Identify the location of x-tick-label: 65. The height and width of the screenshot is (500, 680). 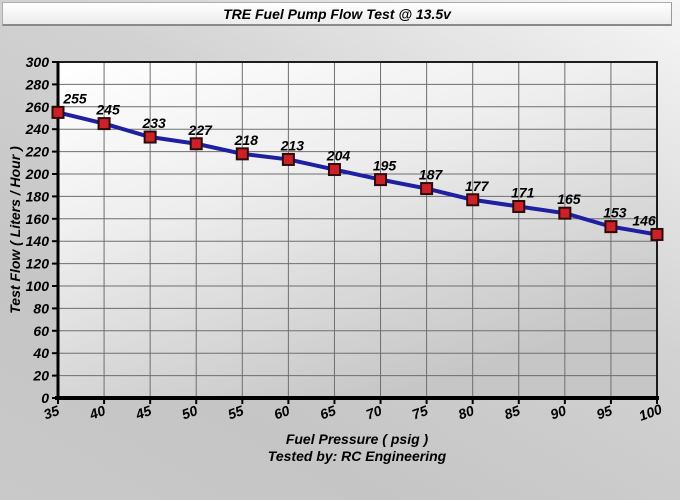
(328, 412).